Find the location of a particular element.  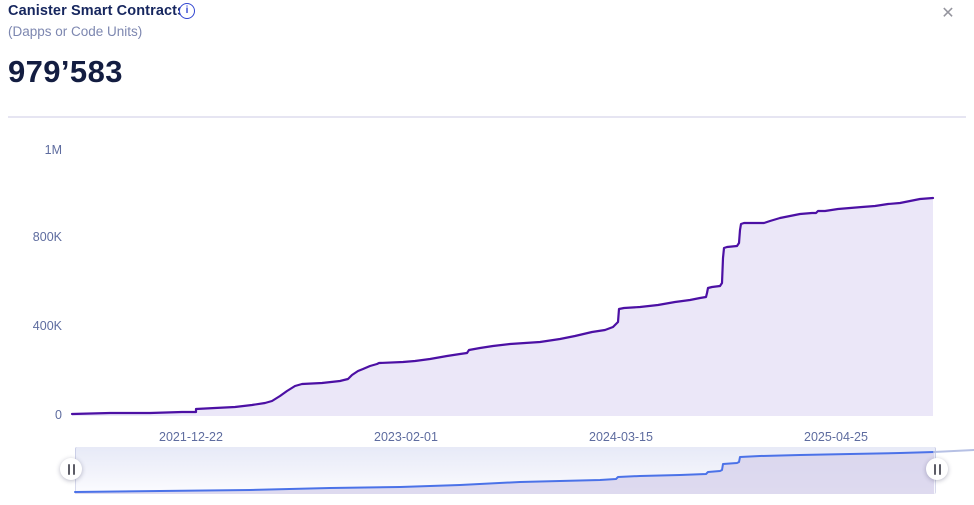

x-tick-label: 2024-03-15 is located at coordinates (621, 437).